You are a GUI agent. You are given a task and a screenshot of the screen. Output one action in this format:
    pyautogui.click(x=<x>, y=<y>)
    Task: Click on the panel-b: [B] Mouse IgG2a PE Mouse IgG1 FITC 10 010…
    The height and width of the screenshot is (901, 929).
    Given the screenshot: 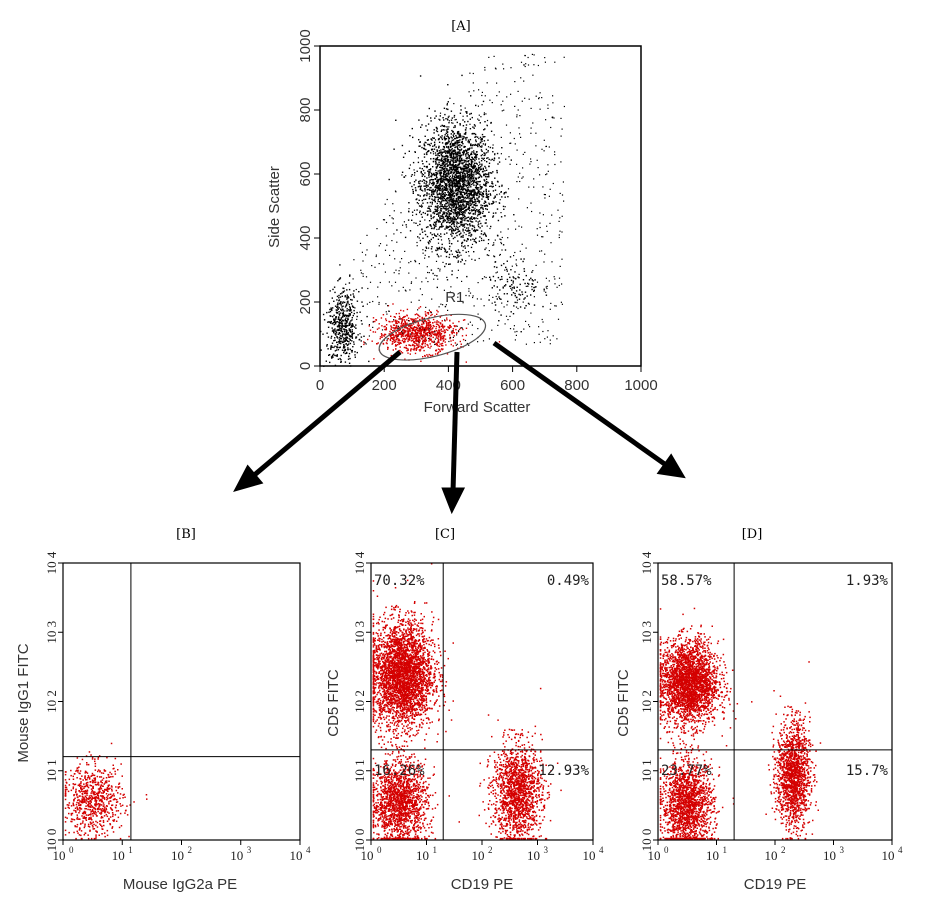 What is the action you would take?
    pyautogui.click(x=163, y=710)
    